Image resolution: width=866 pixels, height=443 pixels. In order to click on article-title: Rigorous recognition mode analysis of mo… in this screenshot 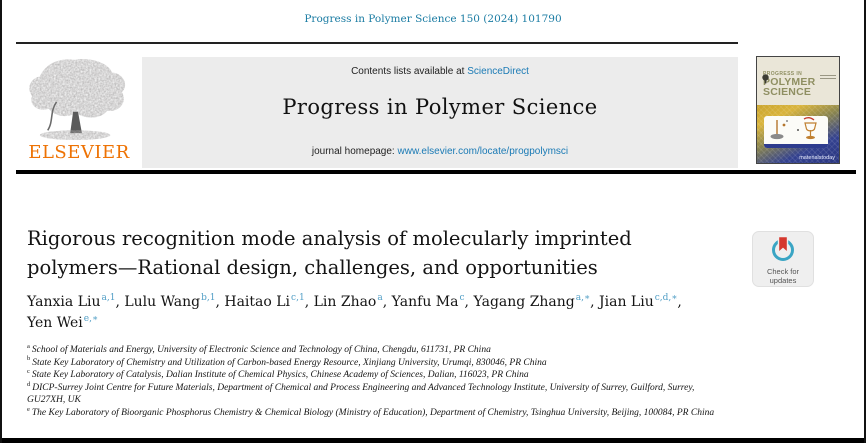, I will do `click(329, 253)`.